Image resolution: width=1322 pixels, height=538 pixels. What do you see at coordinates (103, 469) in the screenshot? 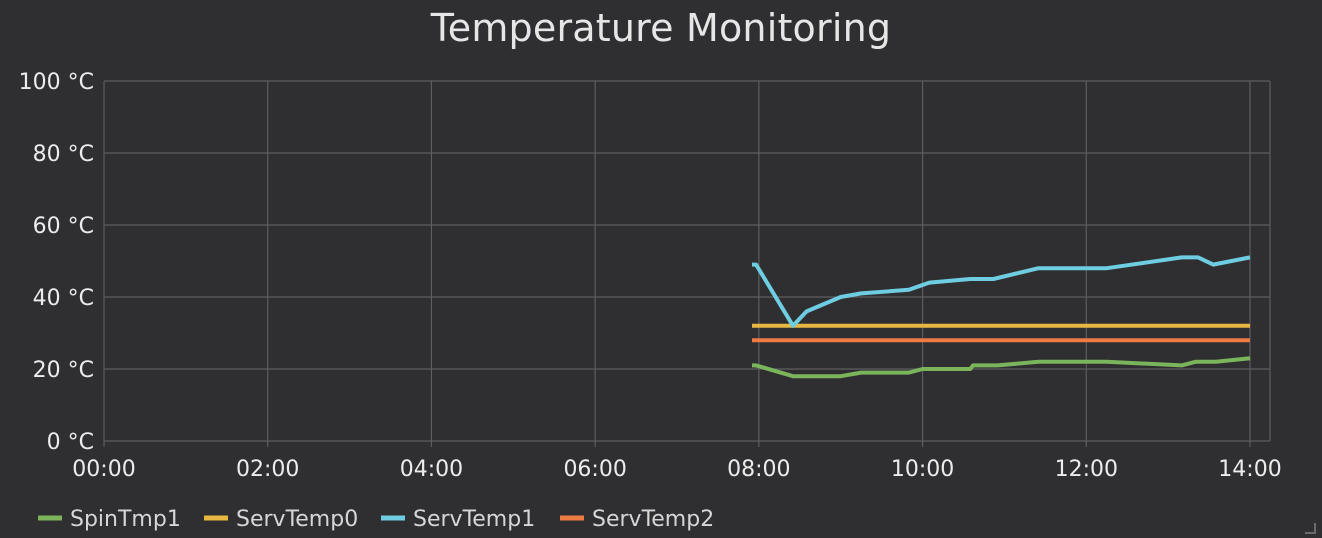
I see `x-tick-label: 00:00` at bounding box center [103, 469].